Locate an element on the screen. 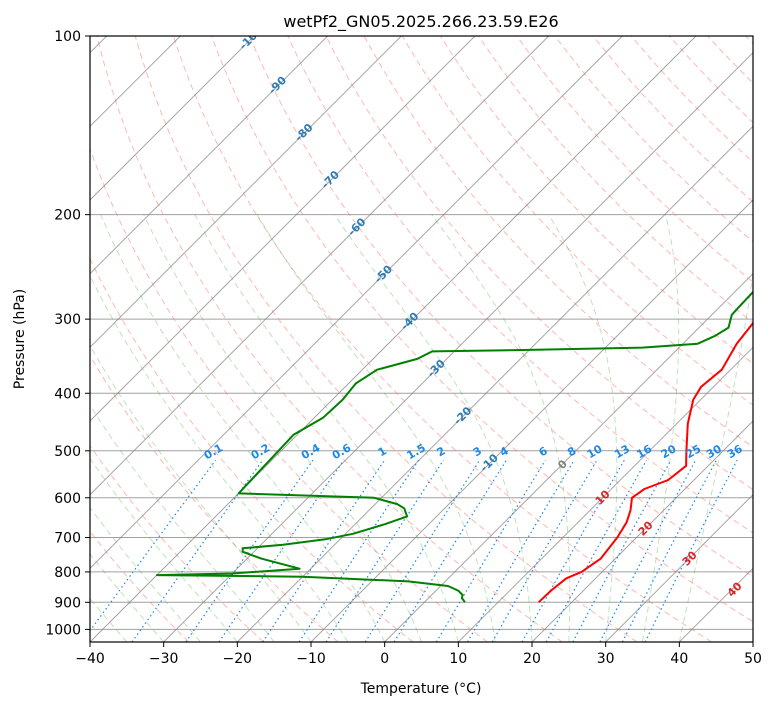 Image resolution: width=775 pixels, height=708 pixels. isotherm-label: -70 is located at coordinates (330, 179).